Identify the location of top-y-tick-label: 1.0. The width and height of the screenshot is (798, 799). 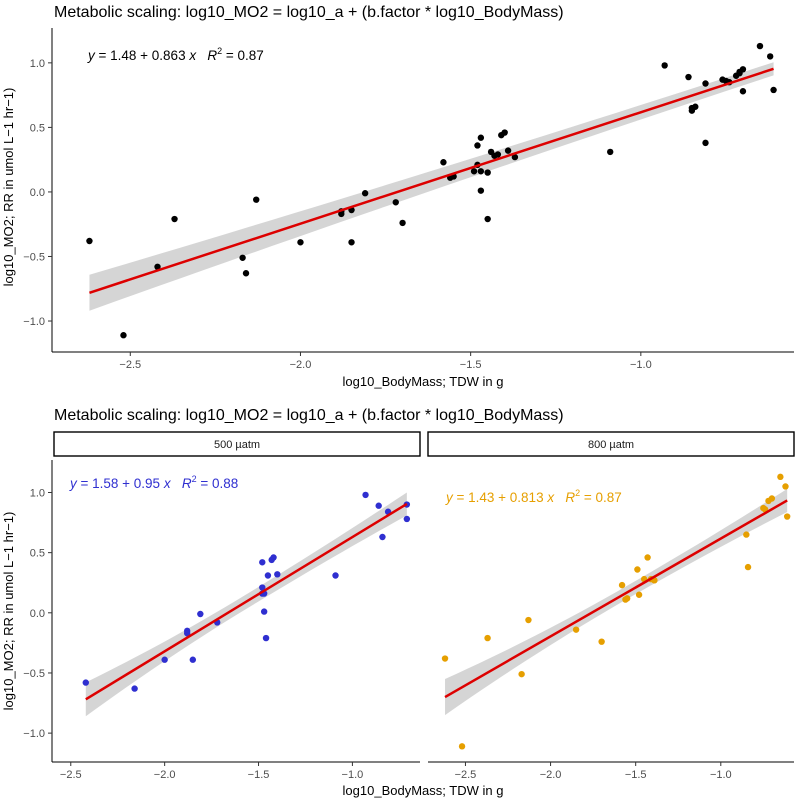
(37, 64).